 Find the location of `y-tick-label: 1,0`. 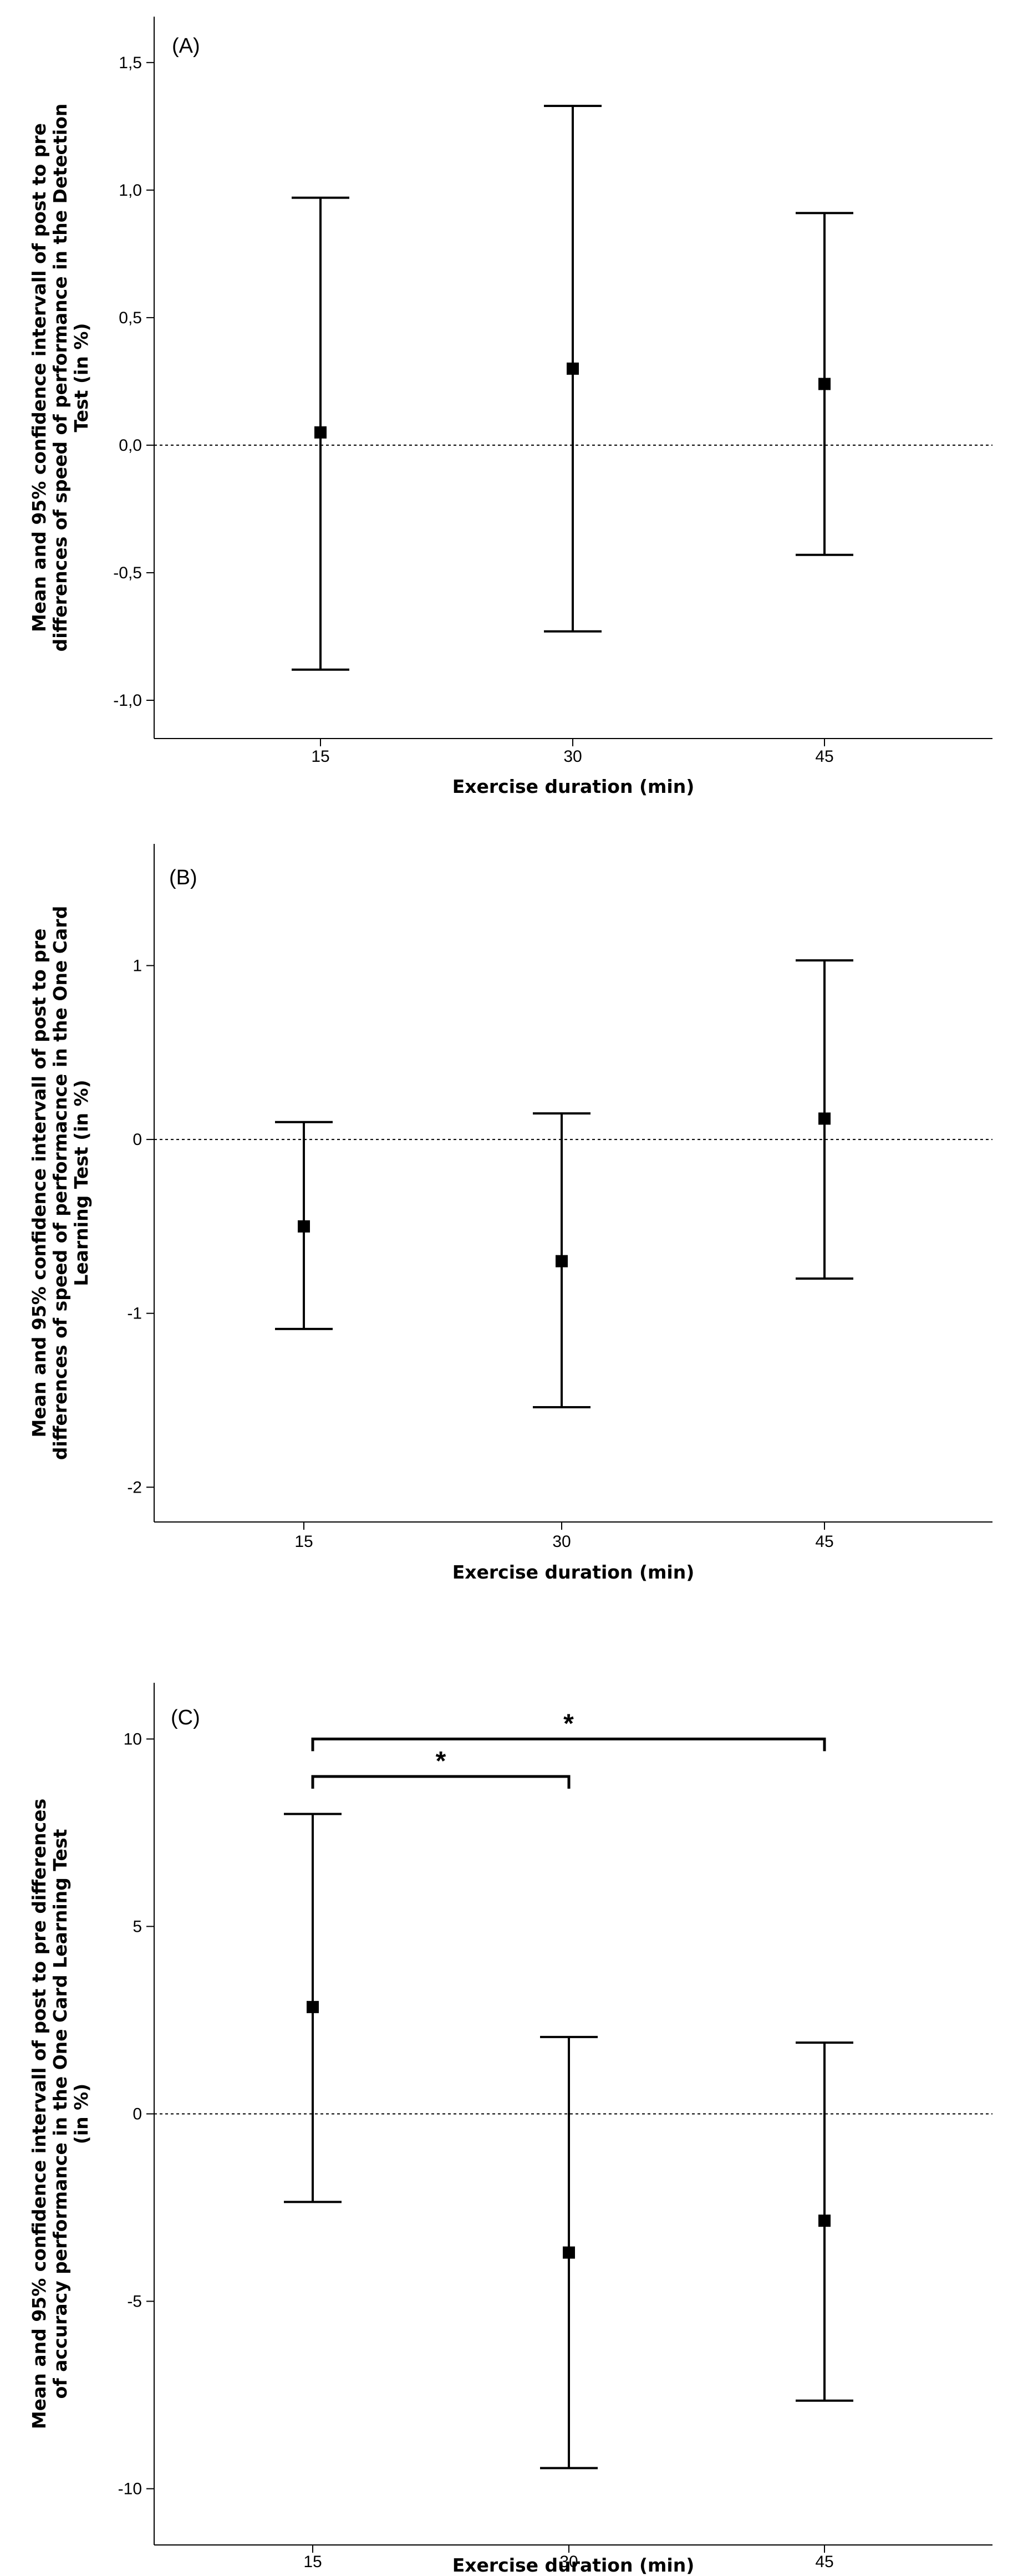

y-tick-label: 1,0 is located at coordinates (130, 191).